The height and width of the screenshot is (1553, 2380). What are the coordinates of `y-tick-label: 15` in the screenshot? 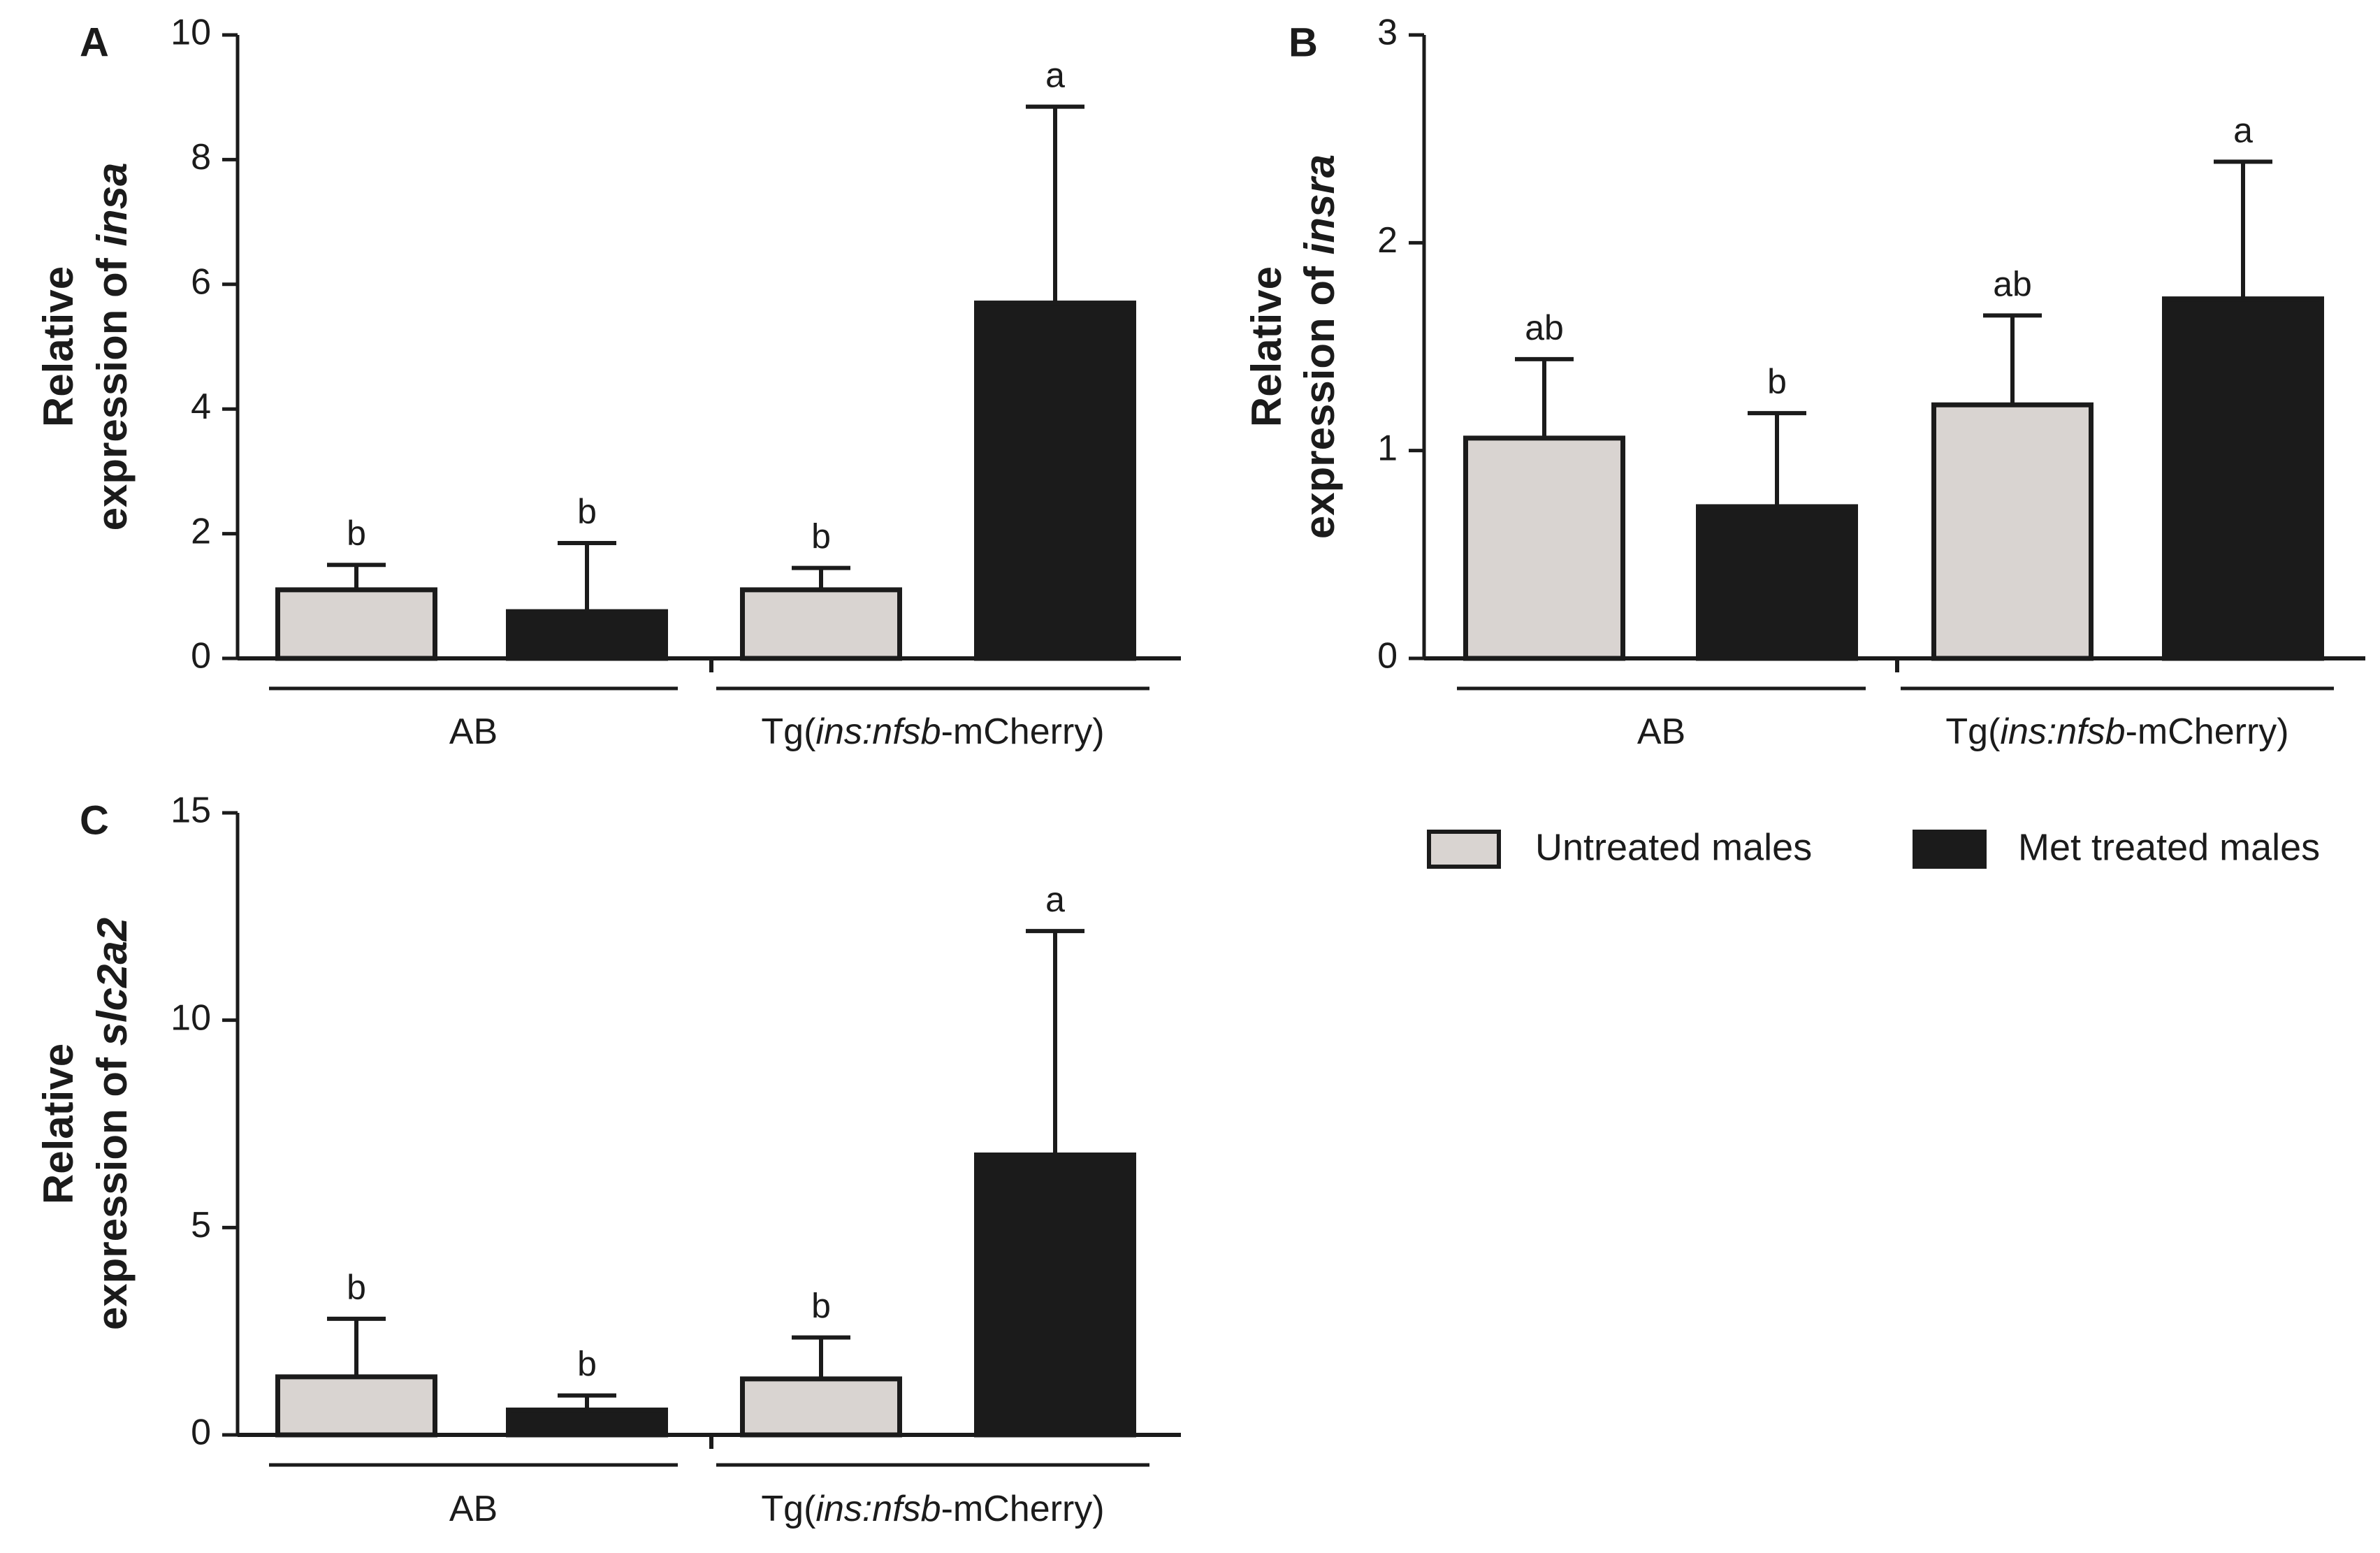 It's located at (190, 810).